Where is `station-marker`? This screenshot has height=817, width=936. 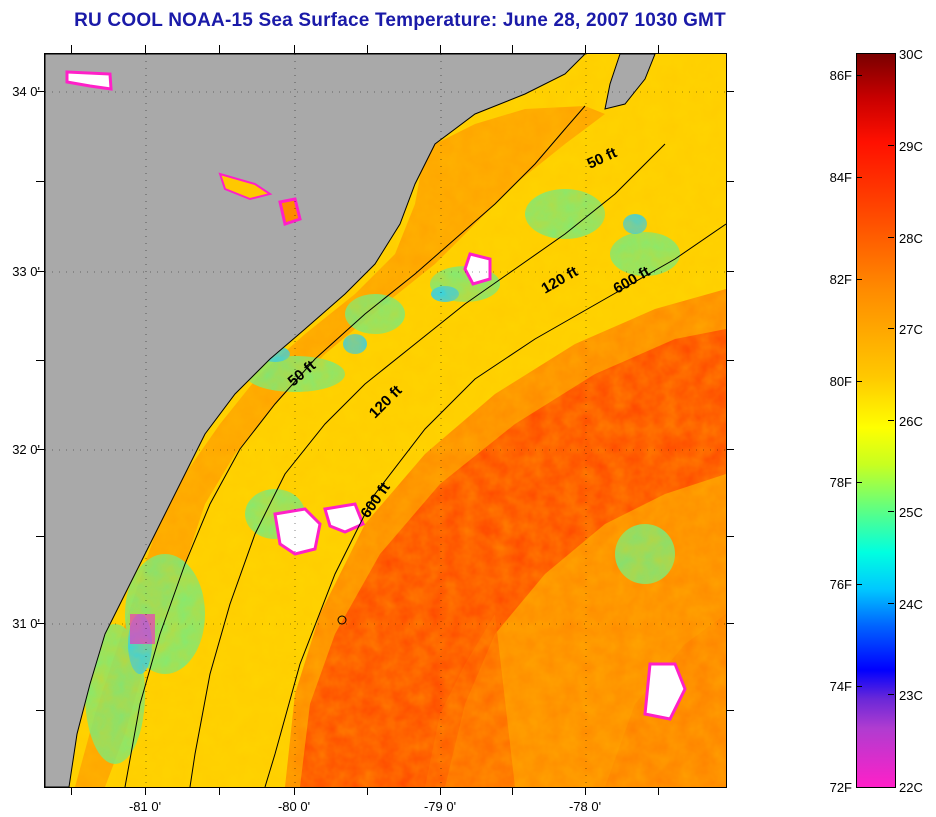 station-marker is located at coordinates (342, 620).